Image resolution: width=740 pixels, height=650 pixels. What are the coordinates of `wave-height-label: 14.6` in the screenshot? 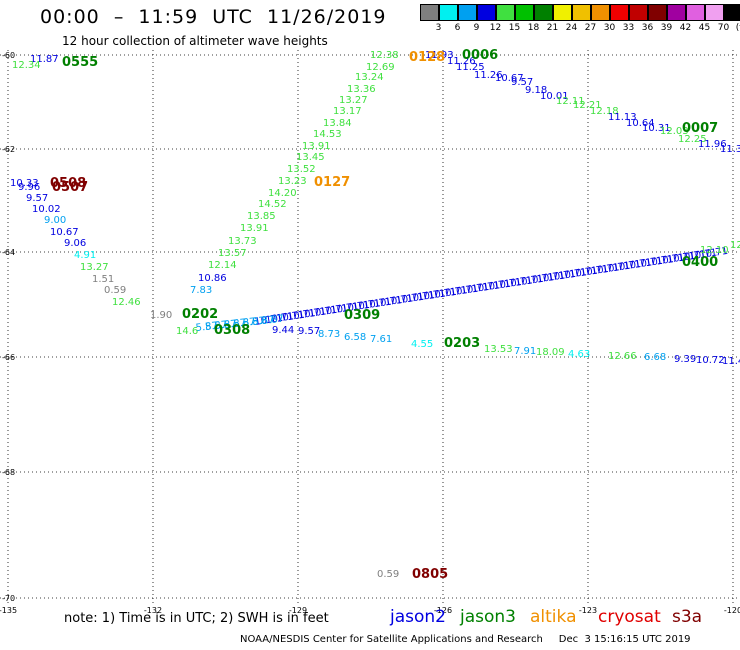 It's located at (187, 331).